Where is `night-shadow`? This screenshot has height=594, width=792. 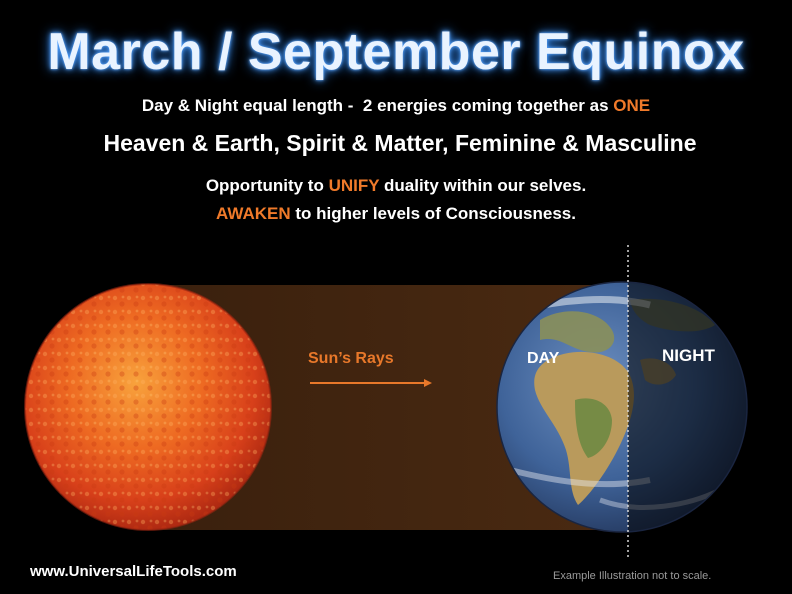 night-shadow is located at coordinates (687, 407).